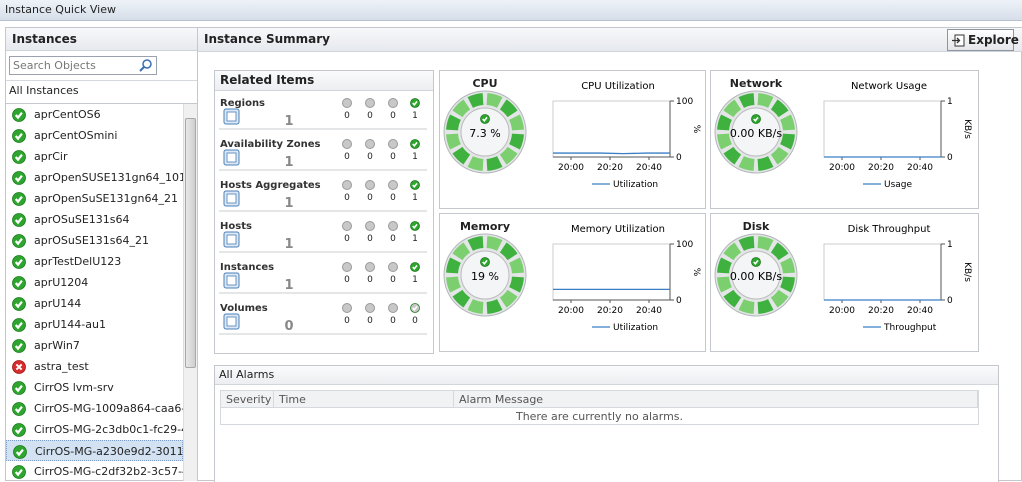  What do you see at coordinates (247, 399) in the screenshot?
I see `column-header: Severity` at bounding box center [247, 399].